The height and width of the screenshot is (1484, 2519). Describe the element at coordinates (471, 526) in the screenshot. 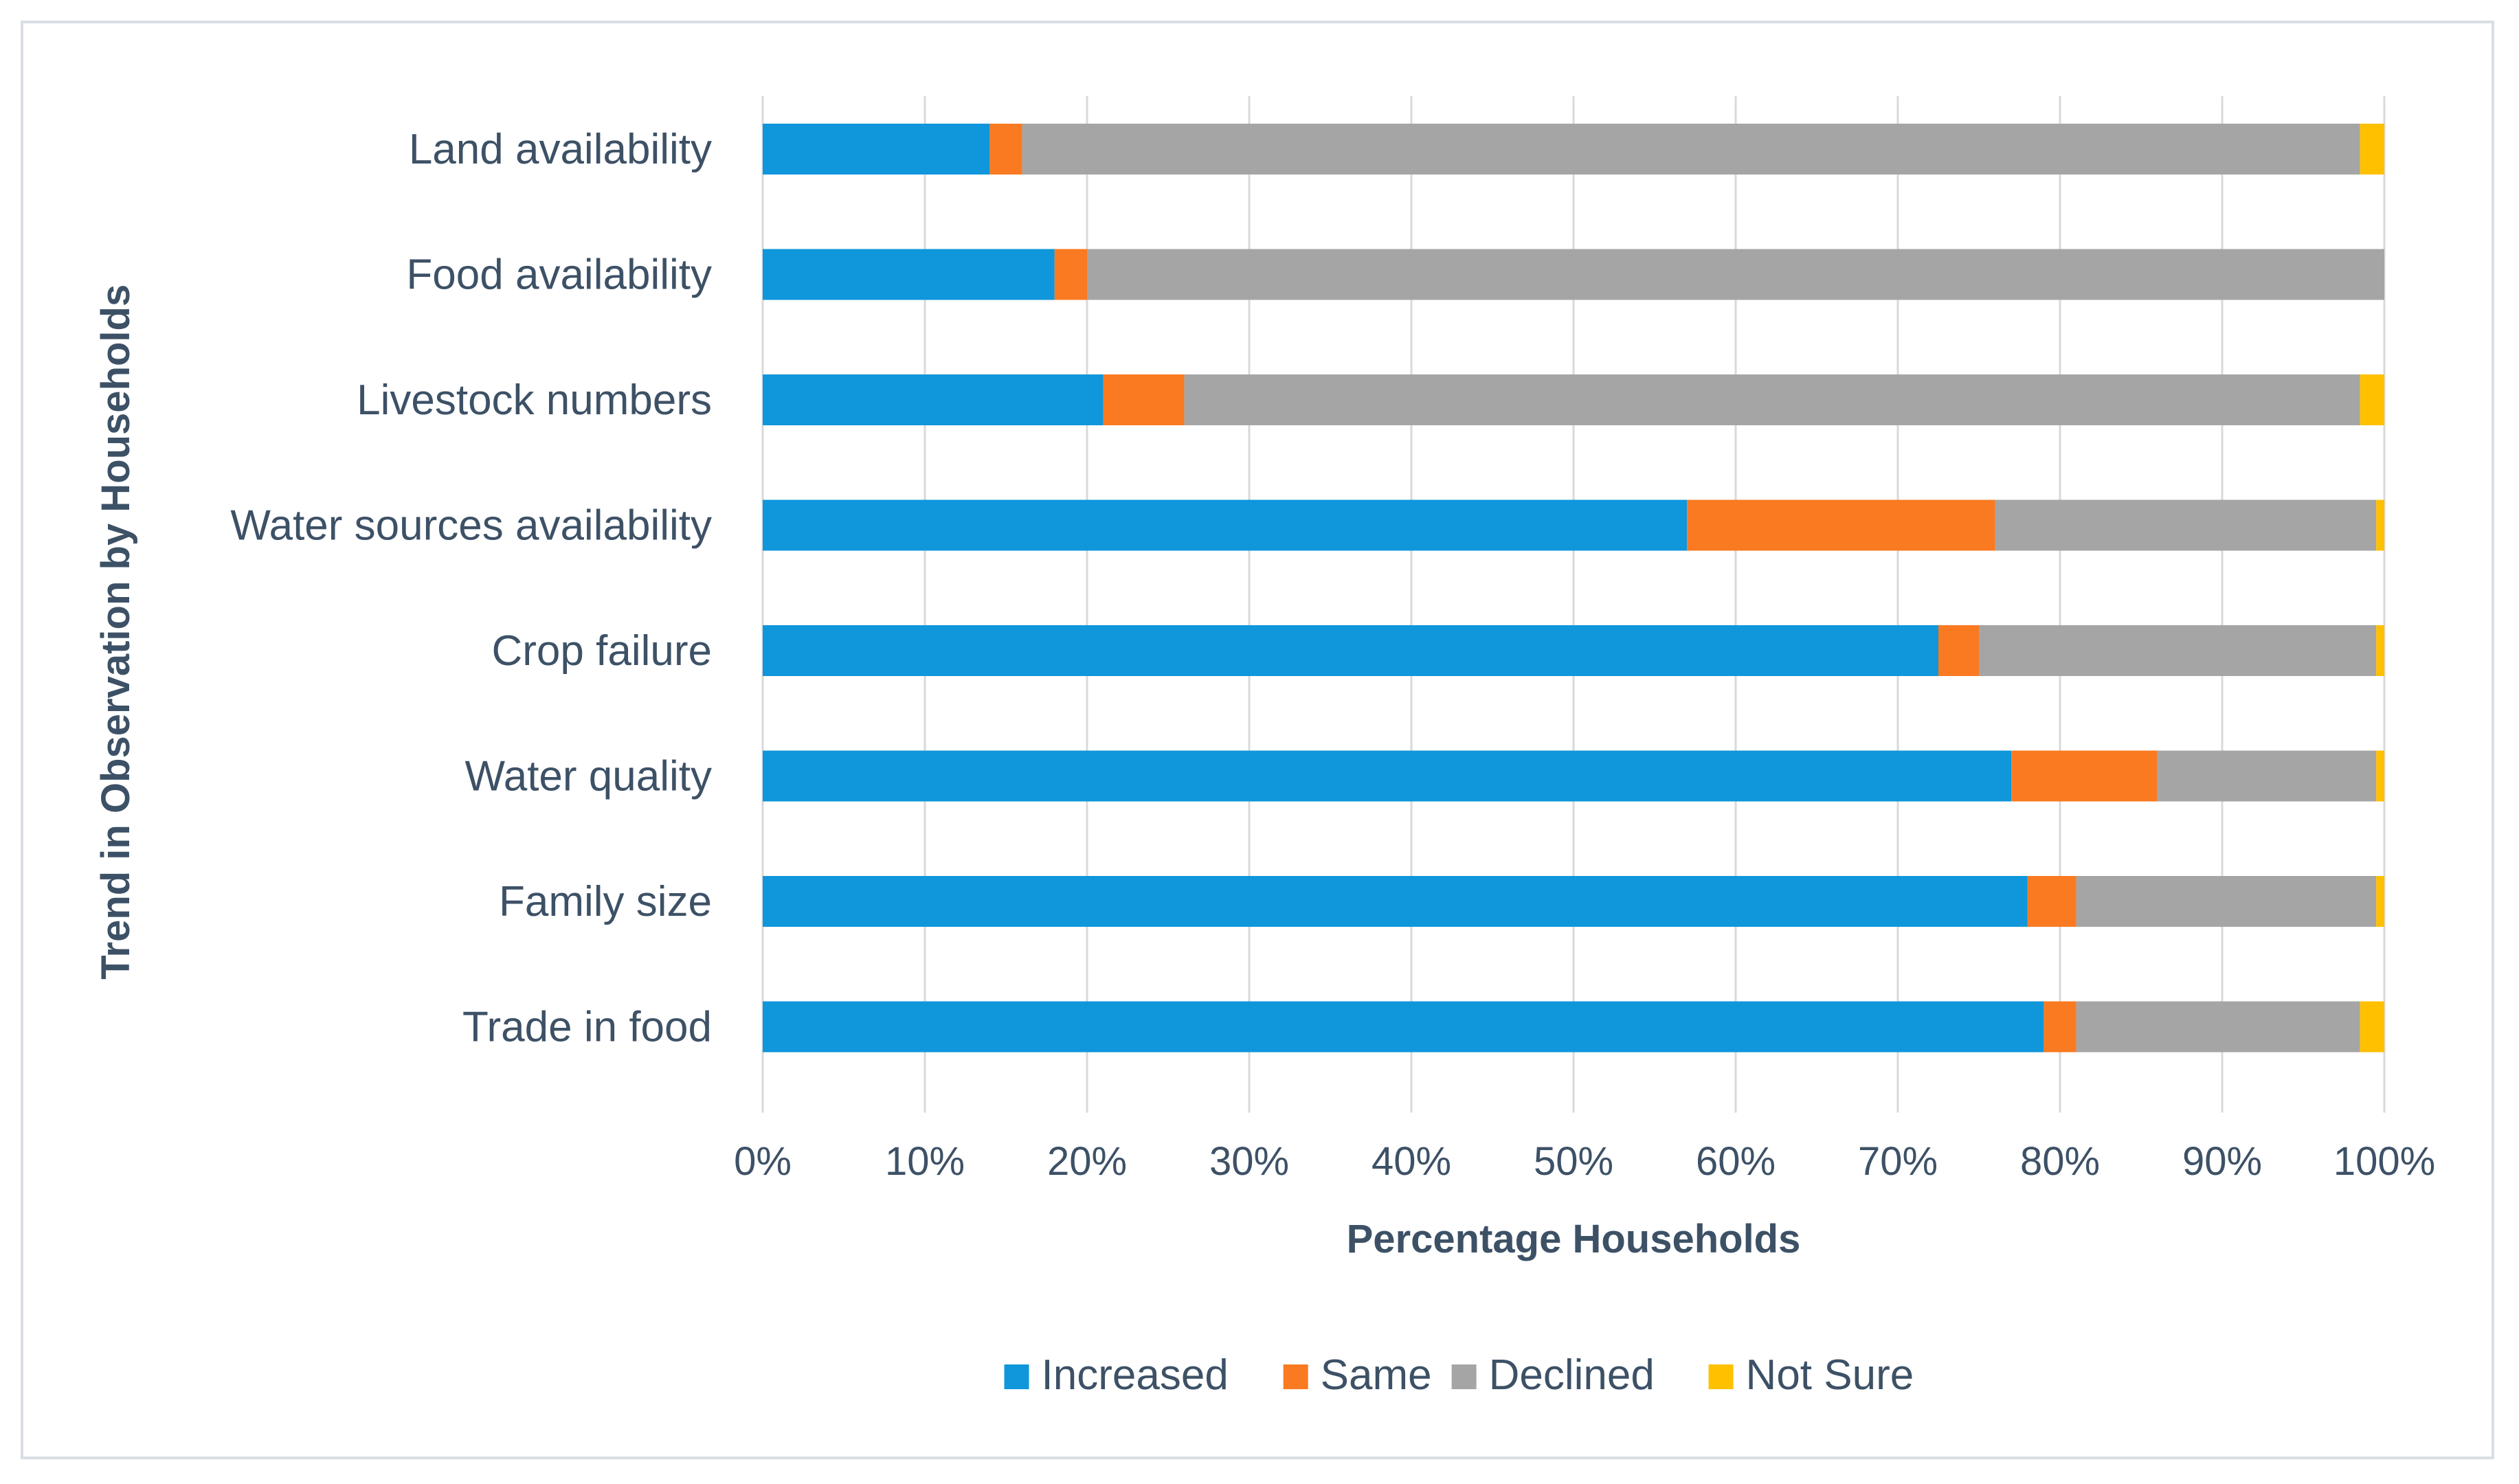

I see `category-label: Water sources availability` at that location.